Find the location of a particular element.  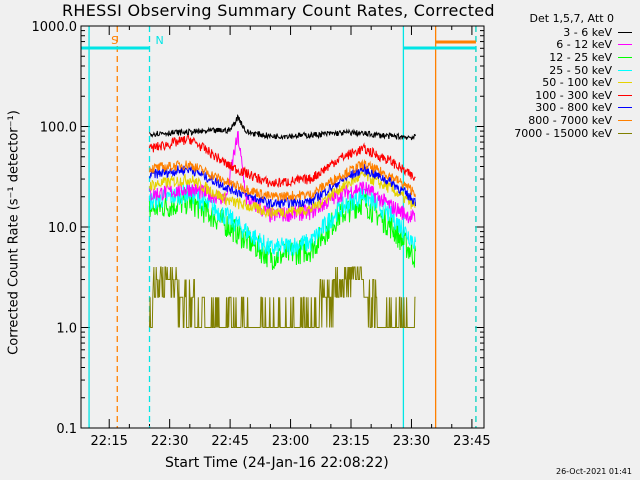

legend-item: 100 - 300 keV is located at coordinates (560, 95).